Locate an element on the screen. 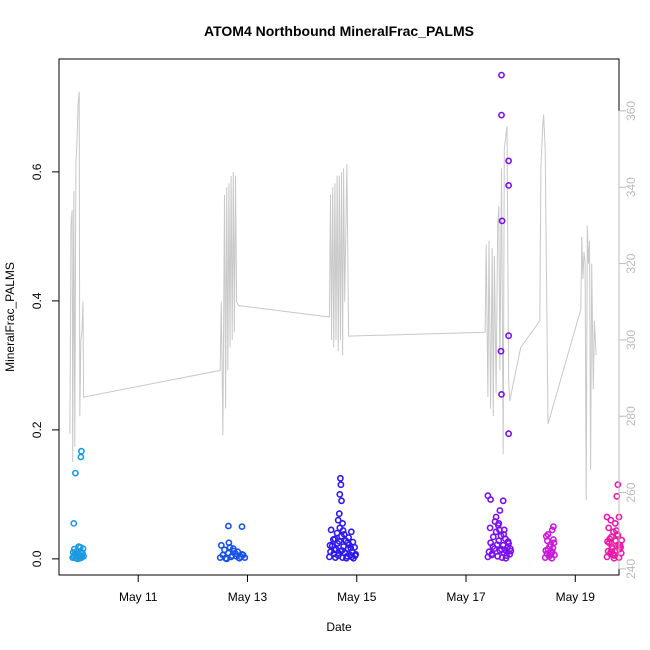 Image resolution: width=650 pixels, height=650 pixels. y-axis: 0.0 0.2 0.4 0.6 is located at coordinates (45, 365).